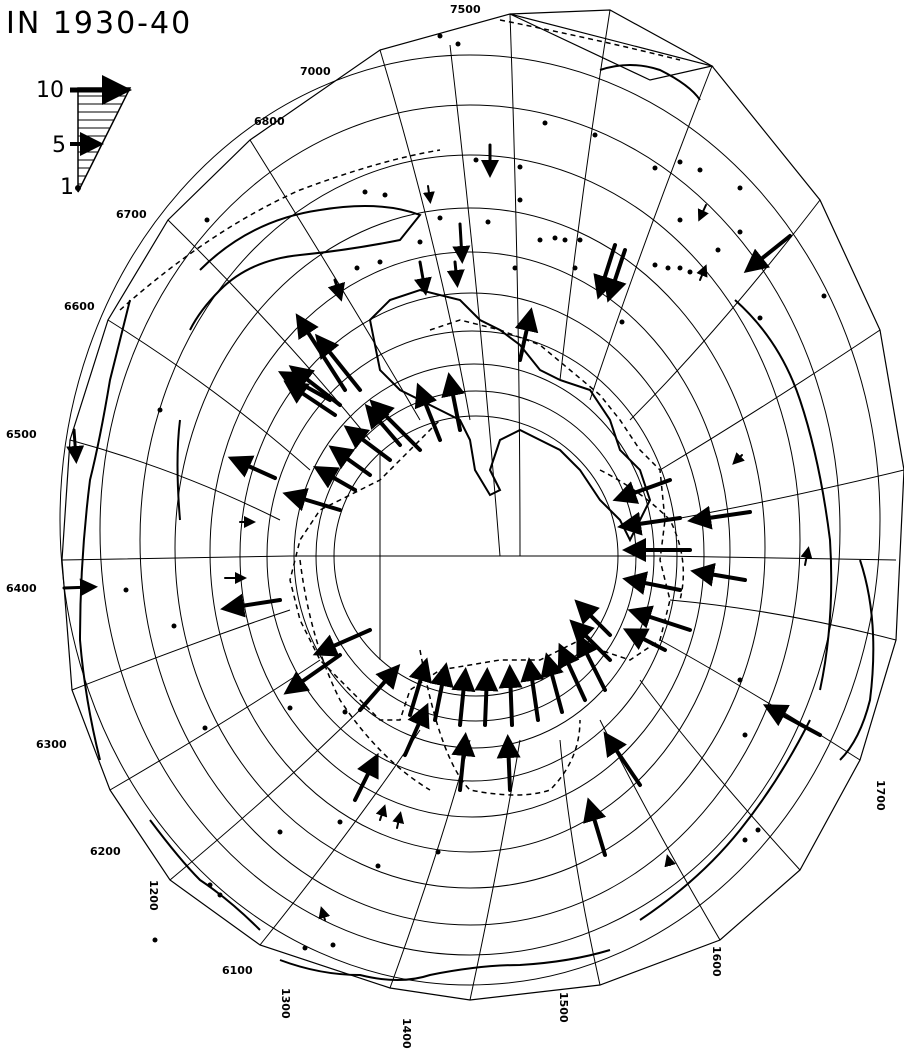  I want to click on contour-label-6500: 6500, so click(21, 434).